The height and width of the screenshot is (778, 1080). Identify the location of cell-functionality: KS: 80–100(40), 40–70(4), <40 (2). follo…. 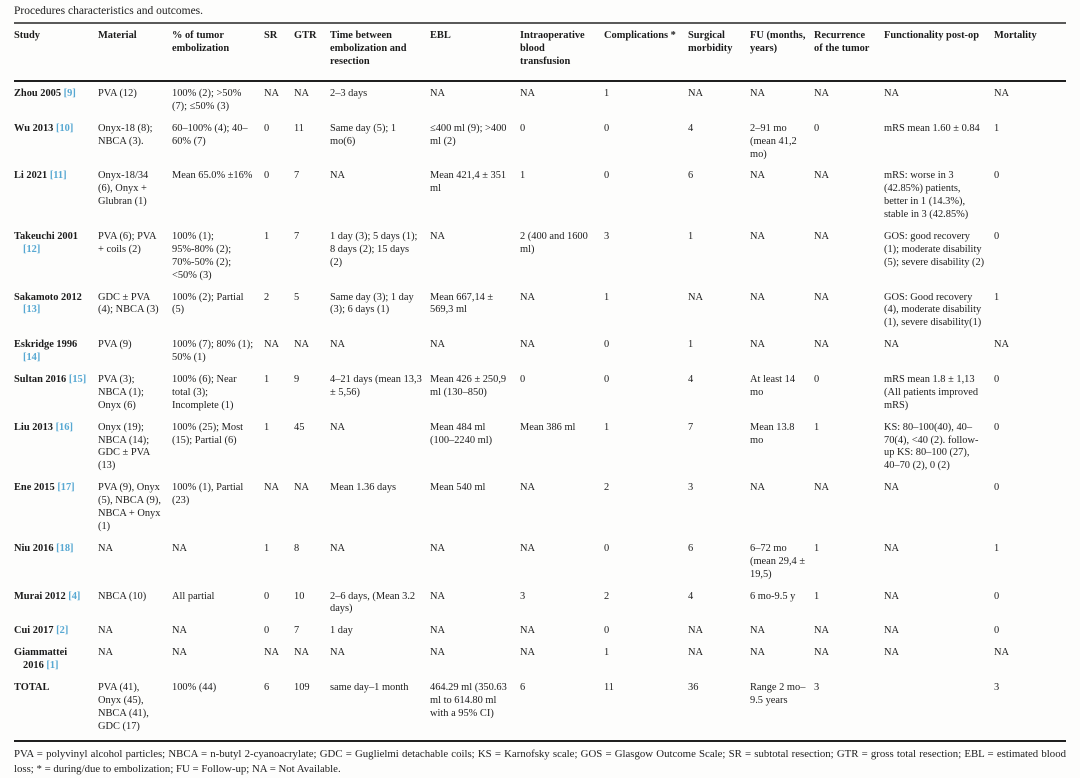
(931, 446).